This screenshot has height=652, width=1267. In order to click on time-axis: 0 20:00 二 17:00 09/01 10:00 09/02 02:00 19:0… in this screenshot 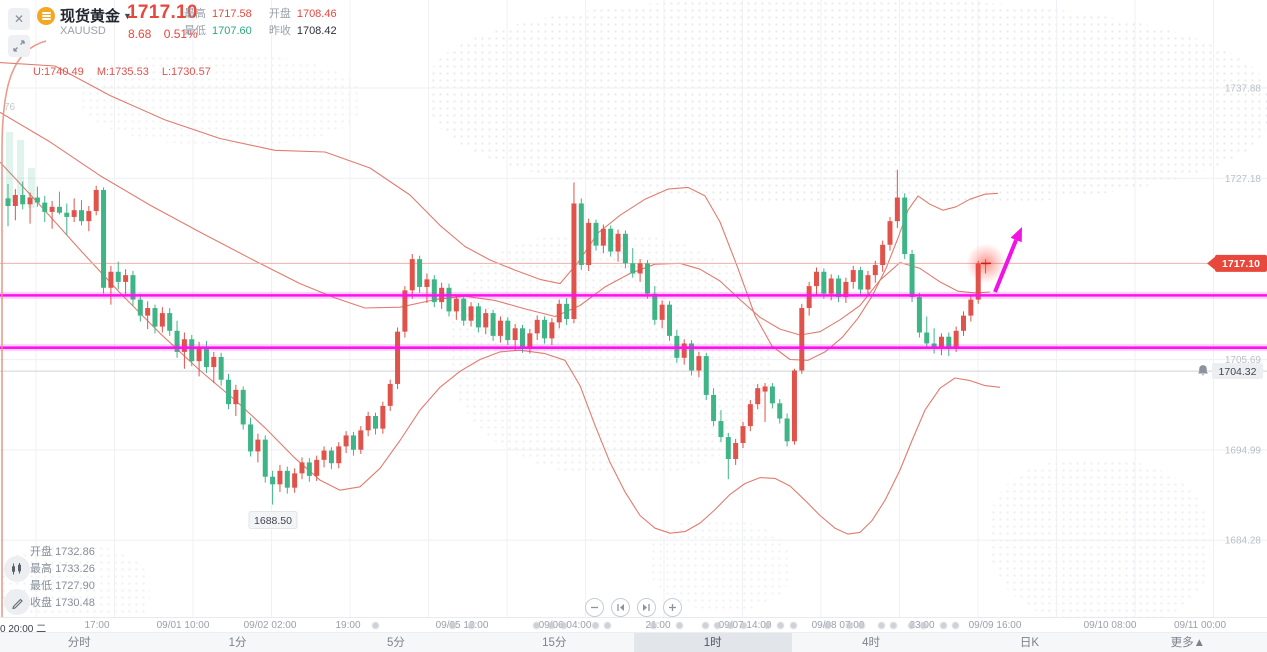, I will do `click(633, 626)`.